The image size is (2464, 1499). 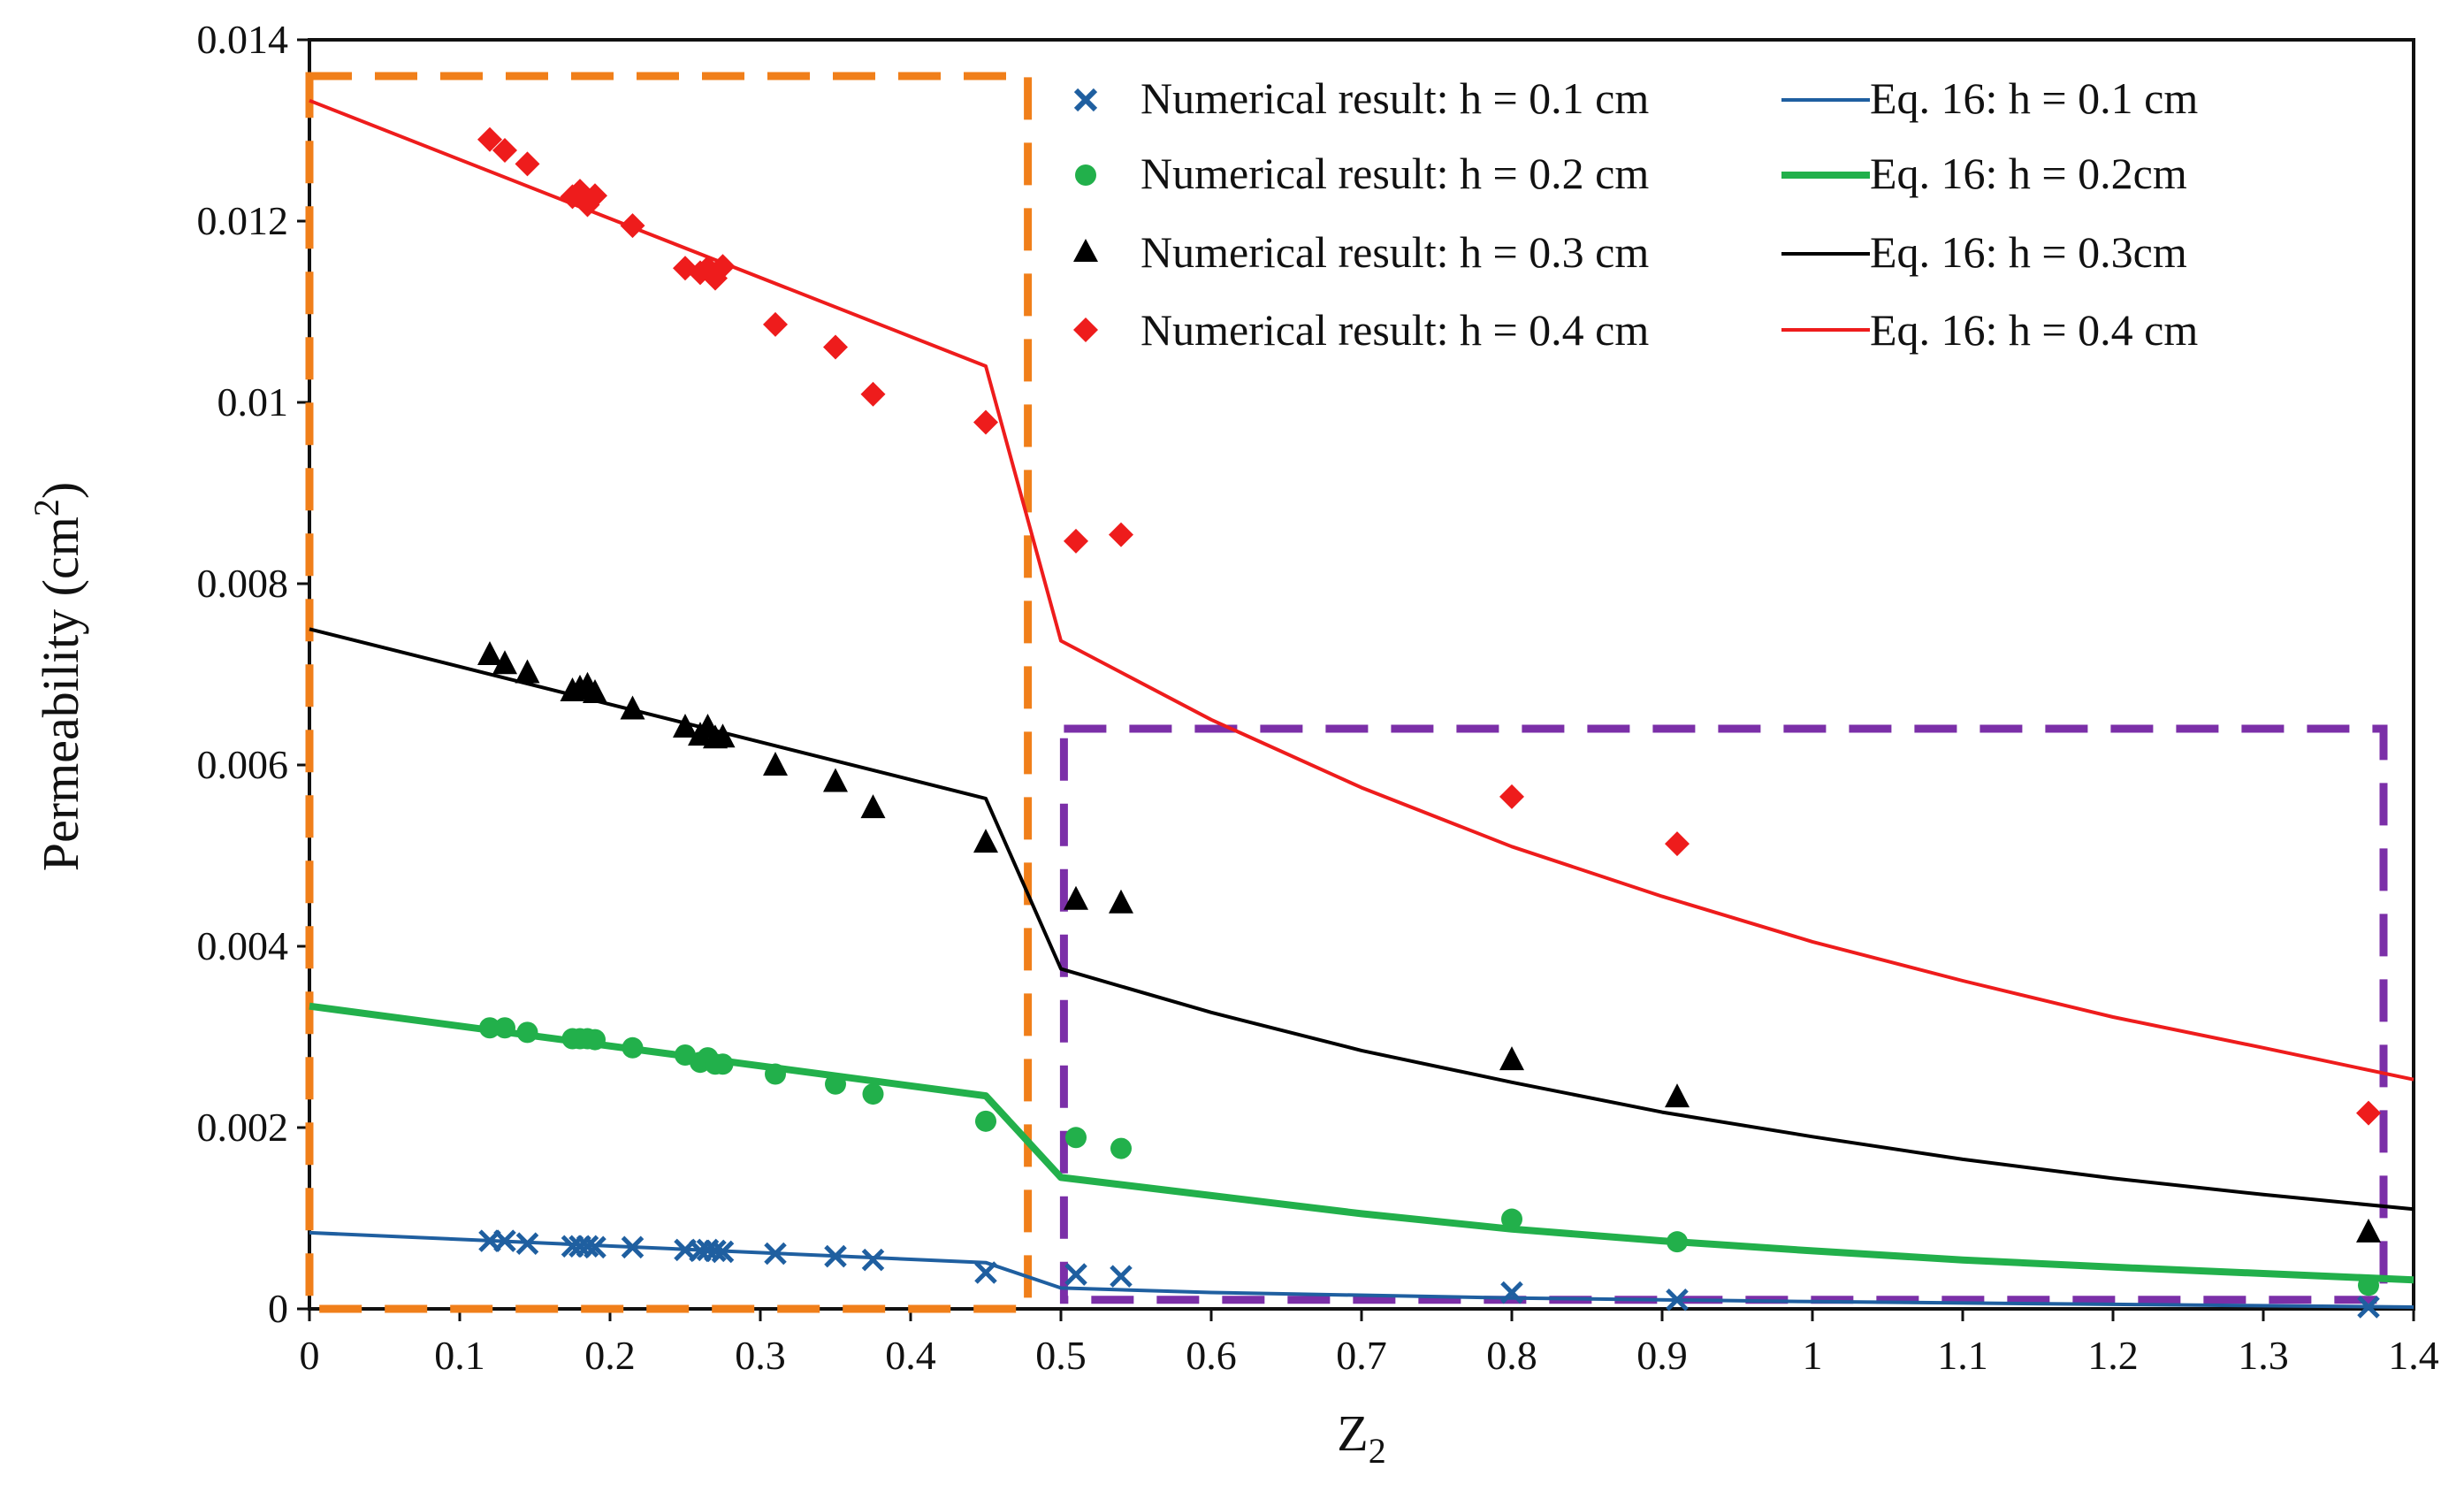 What do you see at coordinates (1352, 1433) in the screenshot?
I see `x-axis-title-main: Z` at bounding box center [1352, 1433].